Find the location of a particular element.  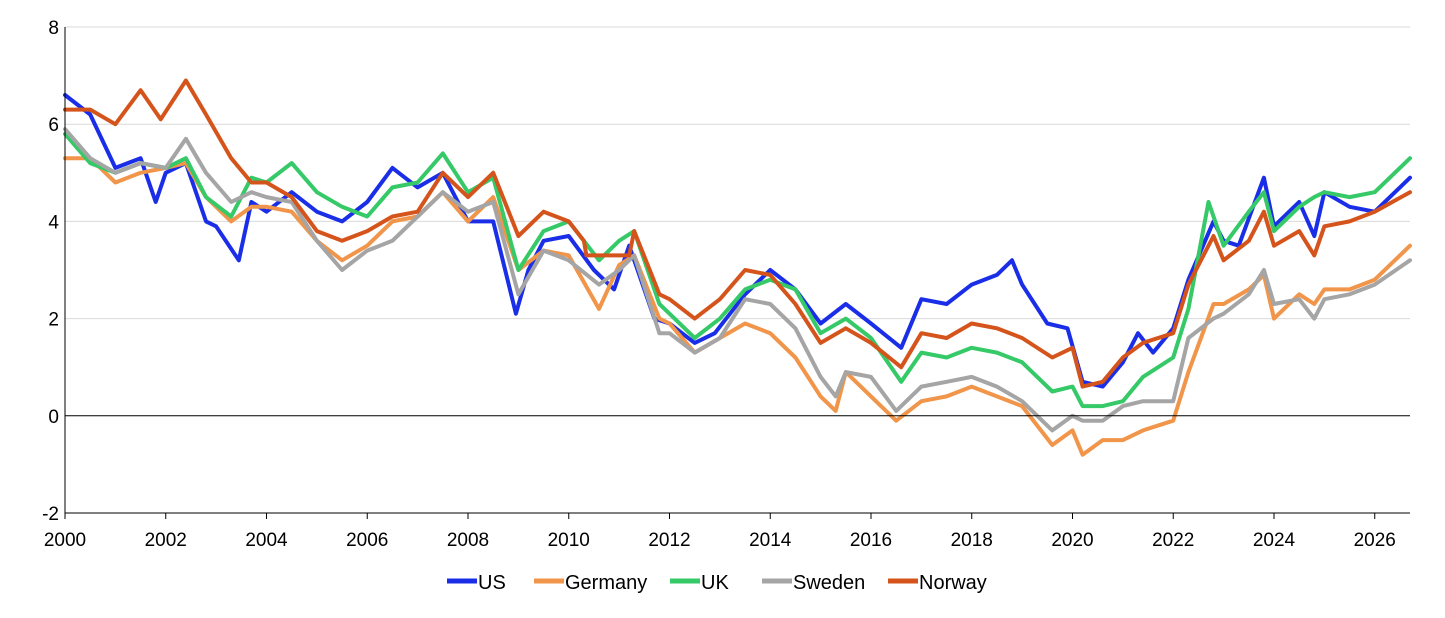

legend-item-us: US is located at coordinates (476, 583).